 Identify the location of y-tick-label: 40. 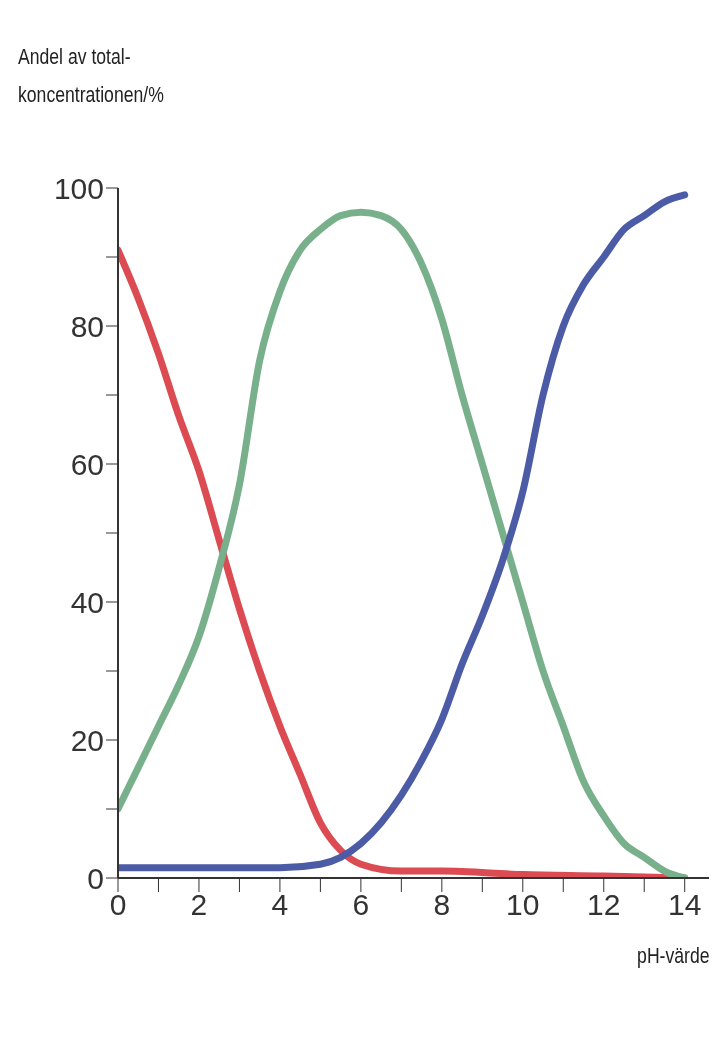
(87, 602).